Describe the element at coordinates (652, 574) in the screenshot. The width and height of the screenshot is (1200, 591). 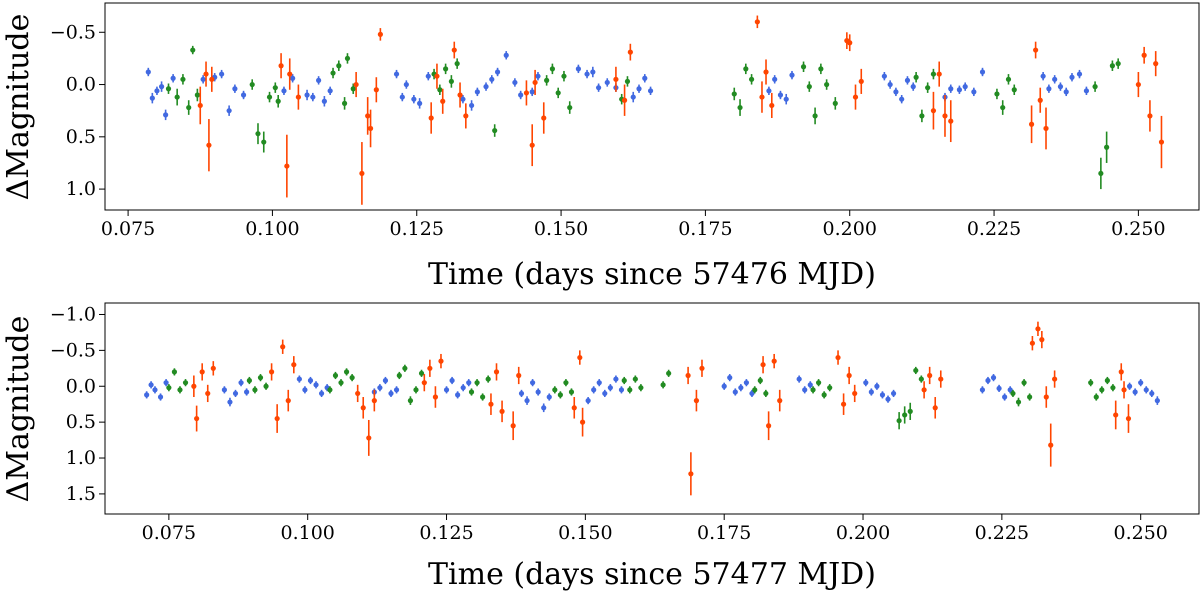
I see `bottom-panel-x-label: Time (days since 57477 MJD)` at that location.